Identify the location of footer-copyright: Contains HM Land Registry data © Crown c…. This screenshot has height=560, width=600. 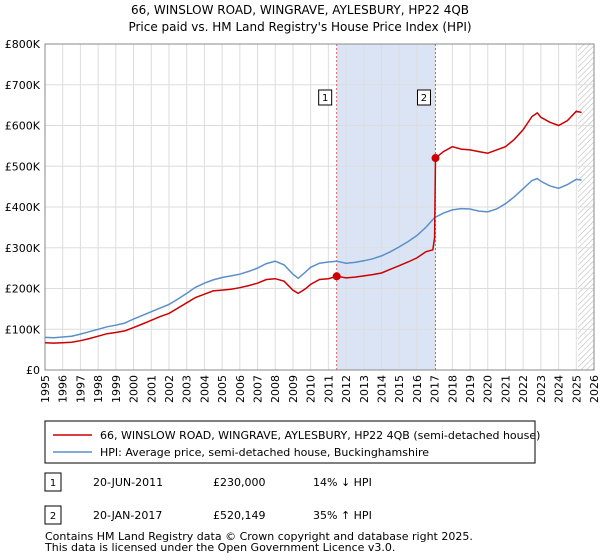
(259, 536).